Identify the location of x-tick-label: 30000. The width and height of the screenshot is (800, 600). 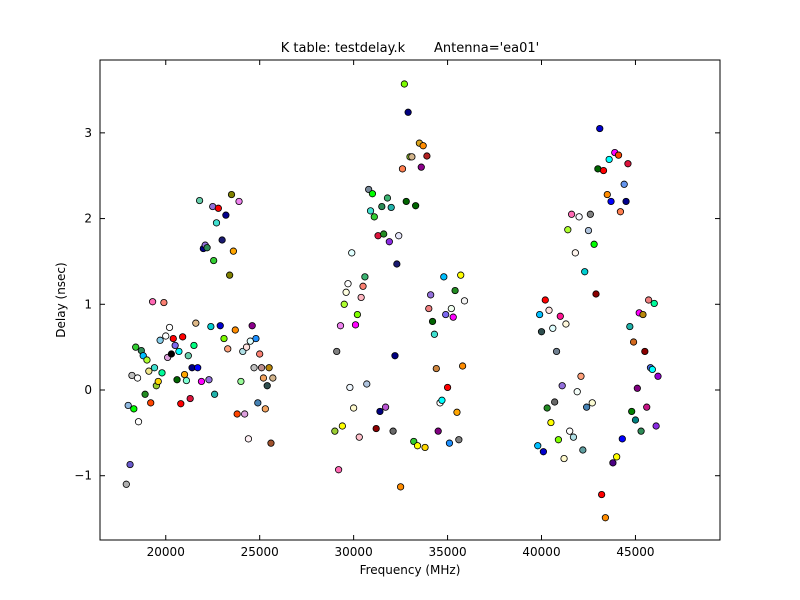
(354, 552).